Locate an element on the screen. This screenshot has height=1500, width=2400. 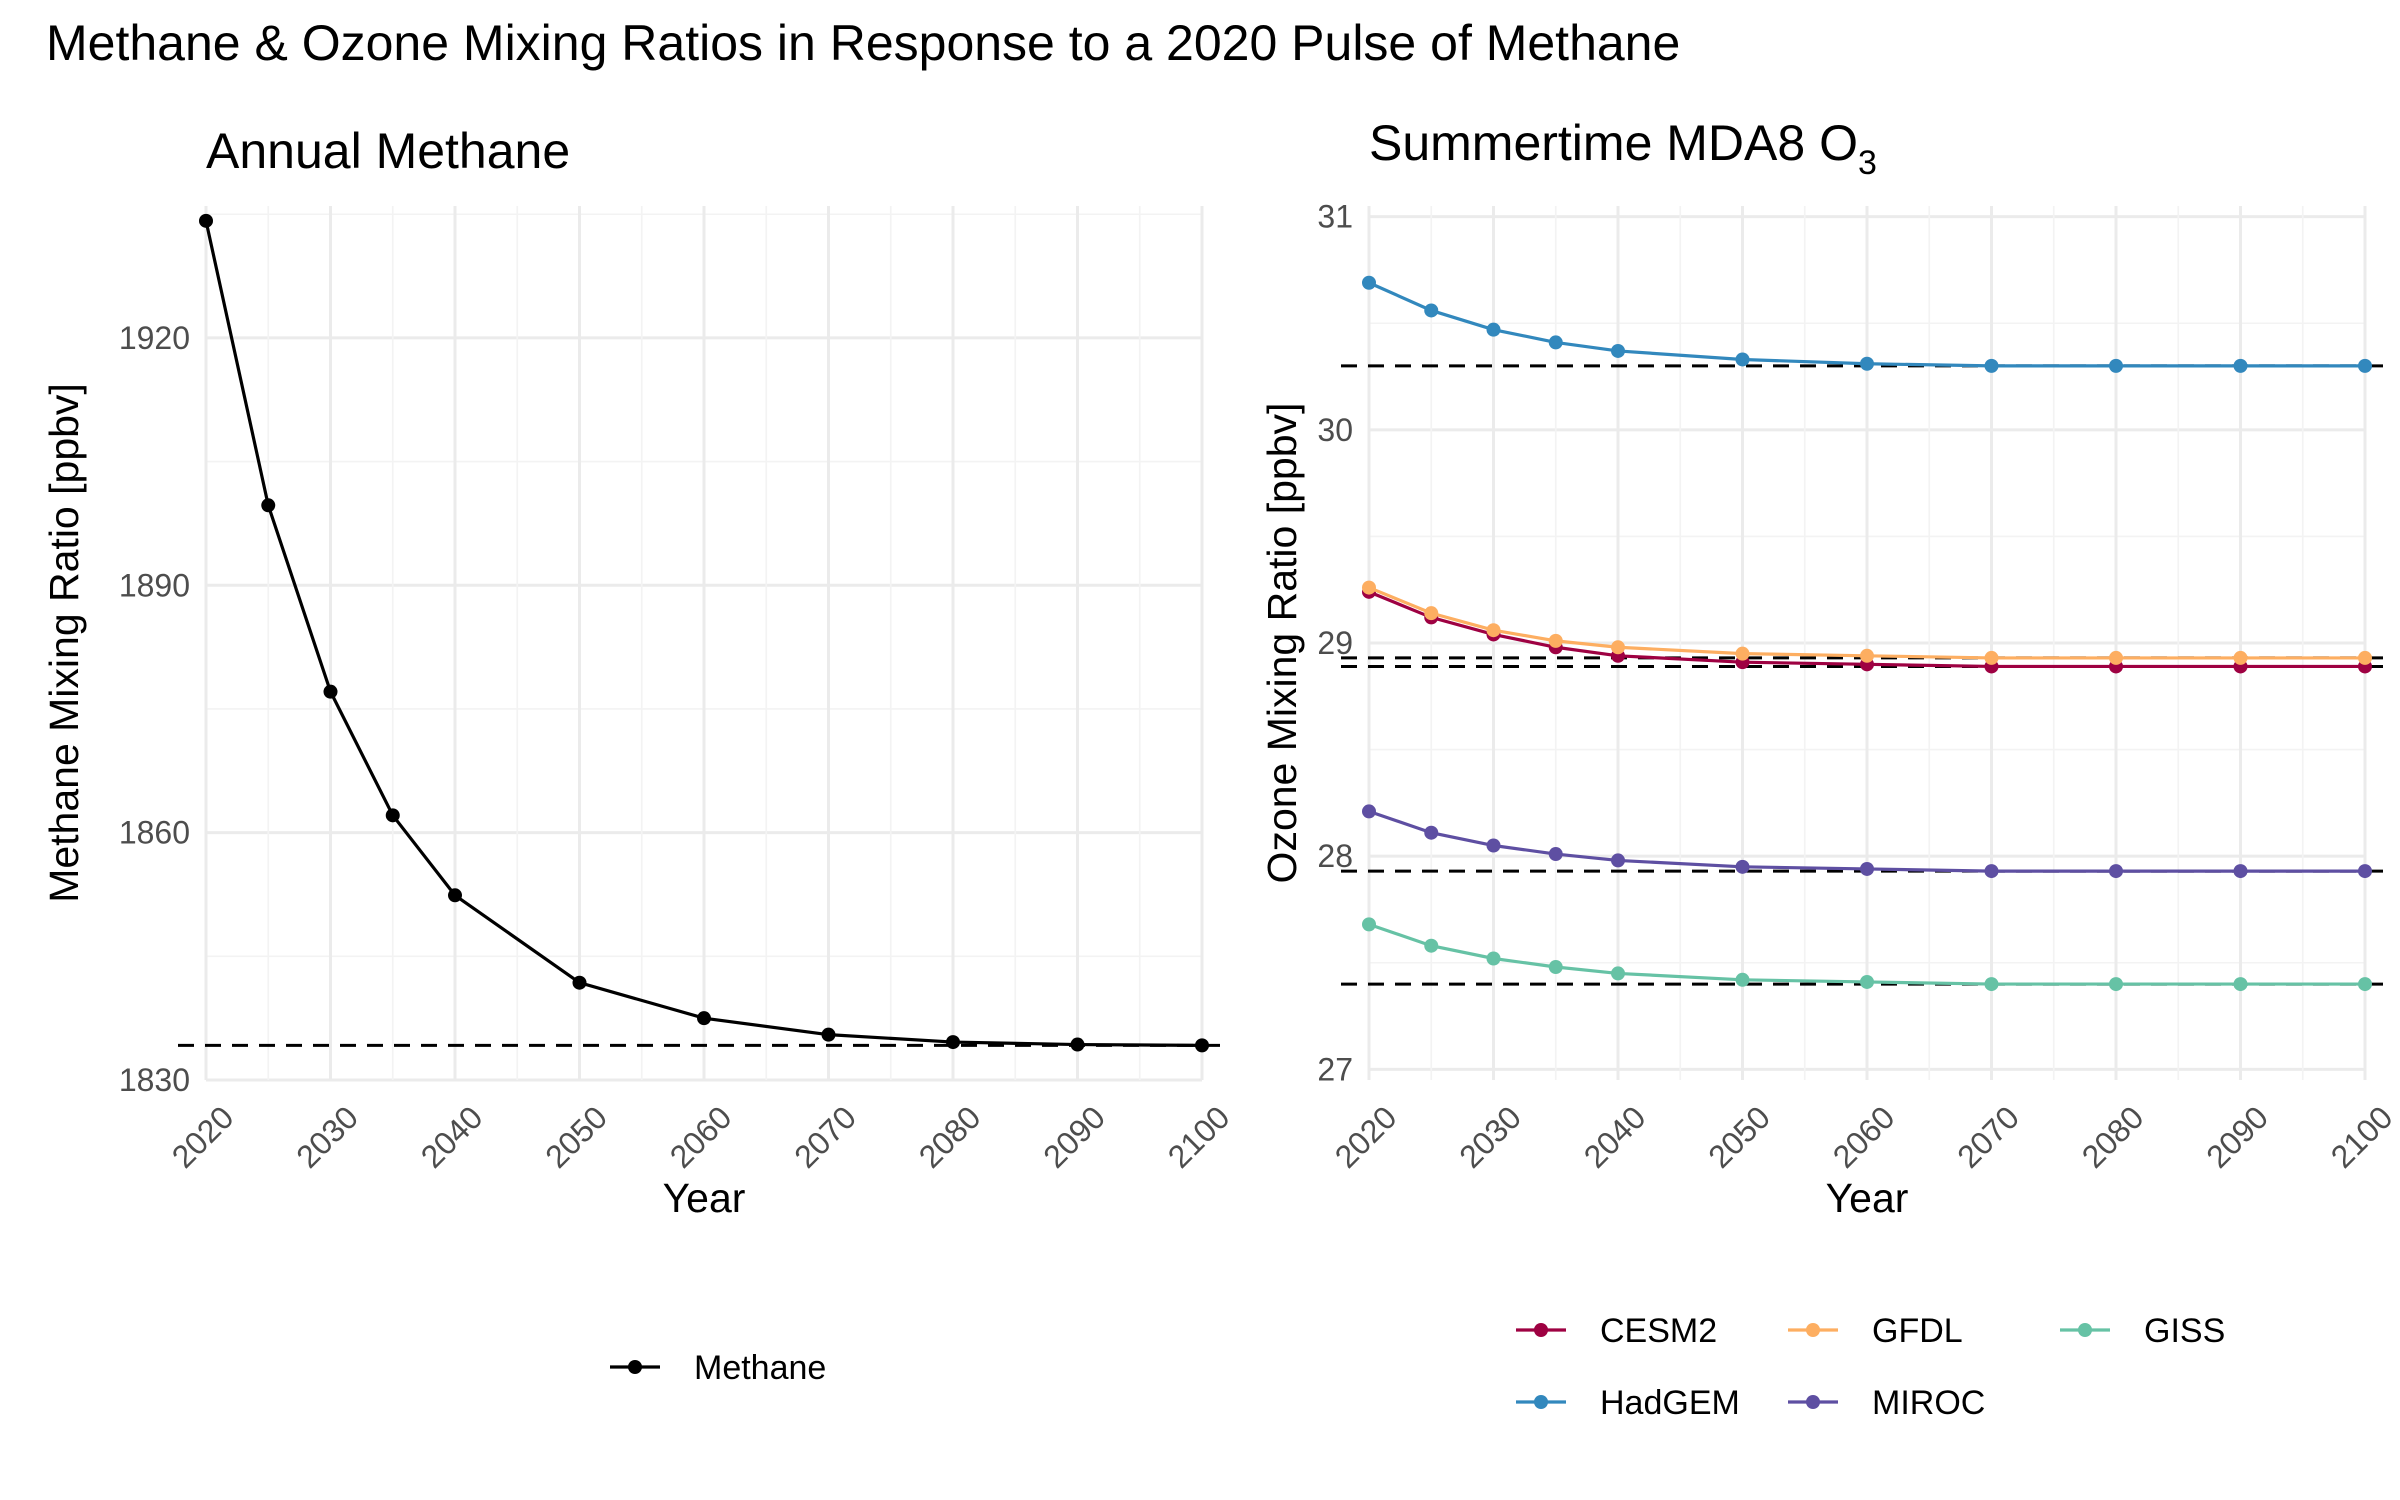
legend-label: MIROC is located at coordinates (1928, 1403).